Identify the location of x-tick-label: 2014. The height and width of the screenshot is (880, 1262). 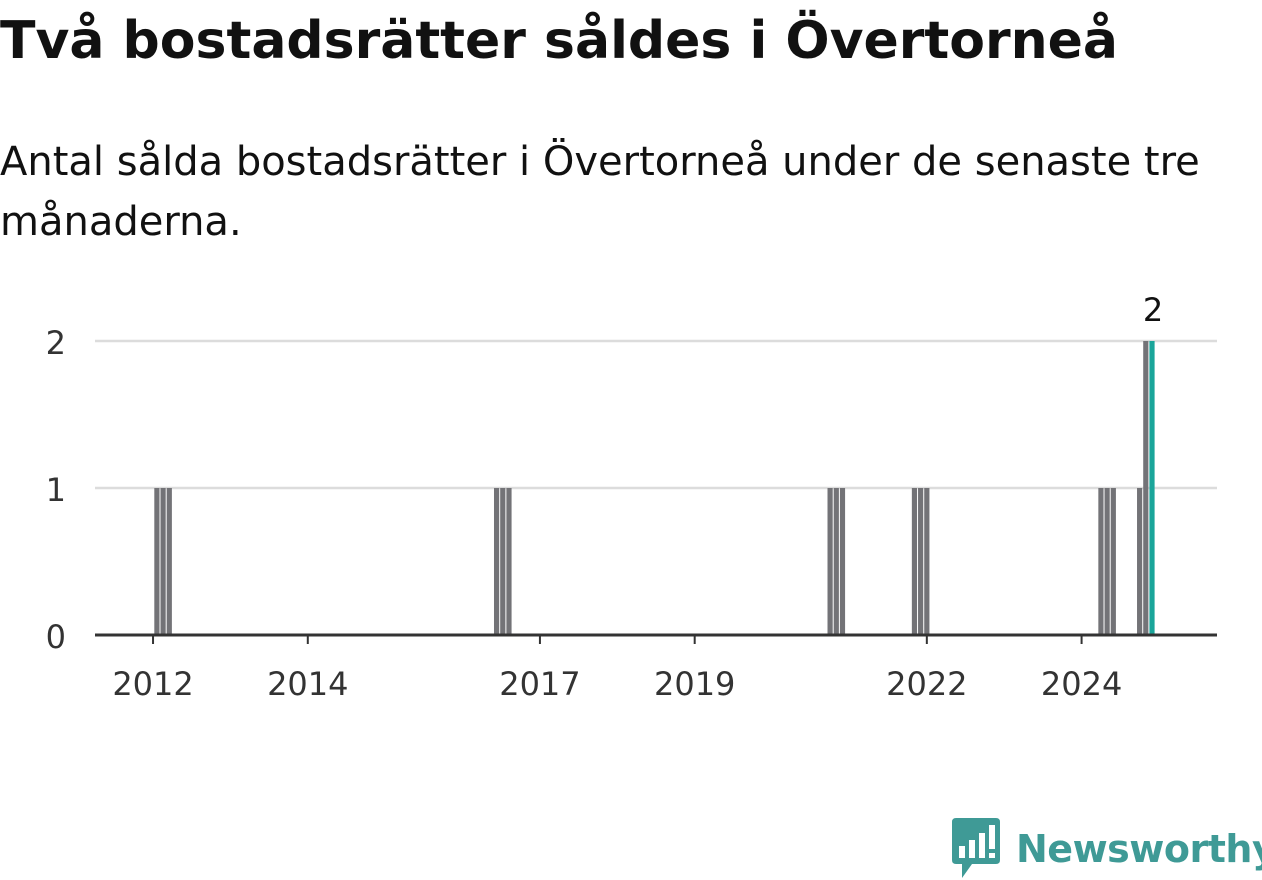
(307, 684).